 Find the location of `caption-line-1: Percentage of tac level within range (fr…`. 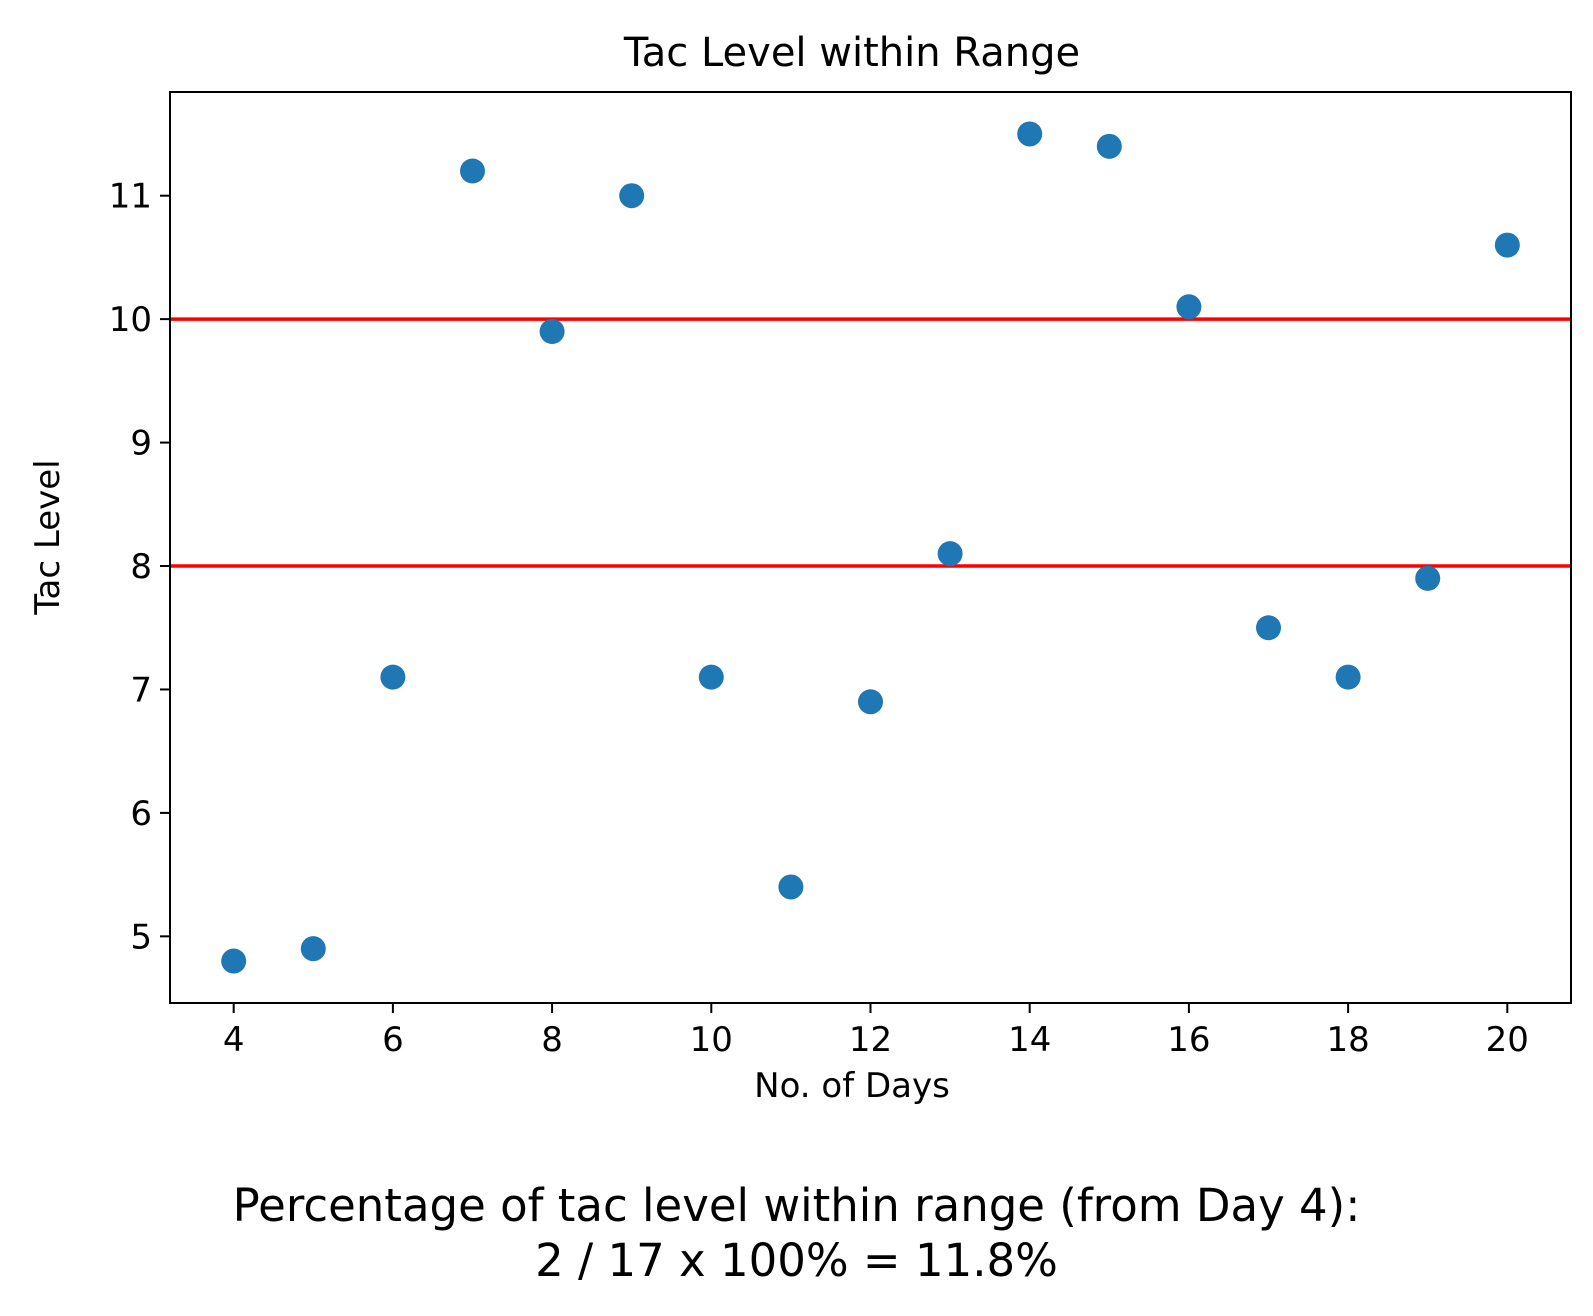

caption-line-1: Percentage of tac level within range (fr… is located at coordinates (796, 1205).